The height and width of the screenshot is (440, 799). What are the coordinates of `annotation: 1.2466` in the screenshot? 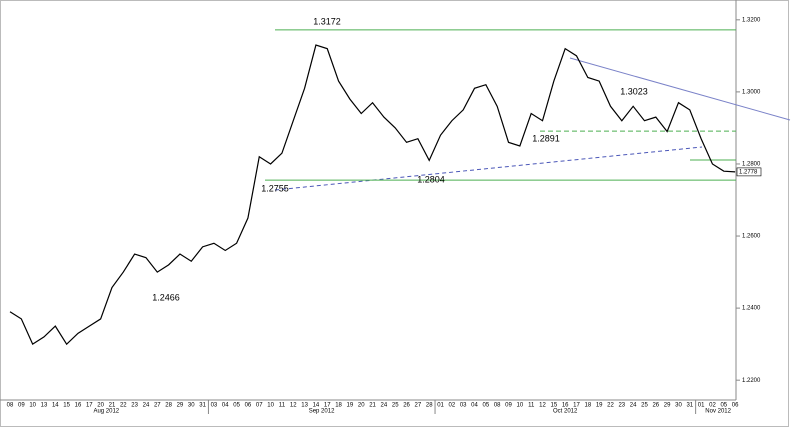 It's located at (166, 297).